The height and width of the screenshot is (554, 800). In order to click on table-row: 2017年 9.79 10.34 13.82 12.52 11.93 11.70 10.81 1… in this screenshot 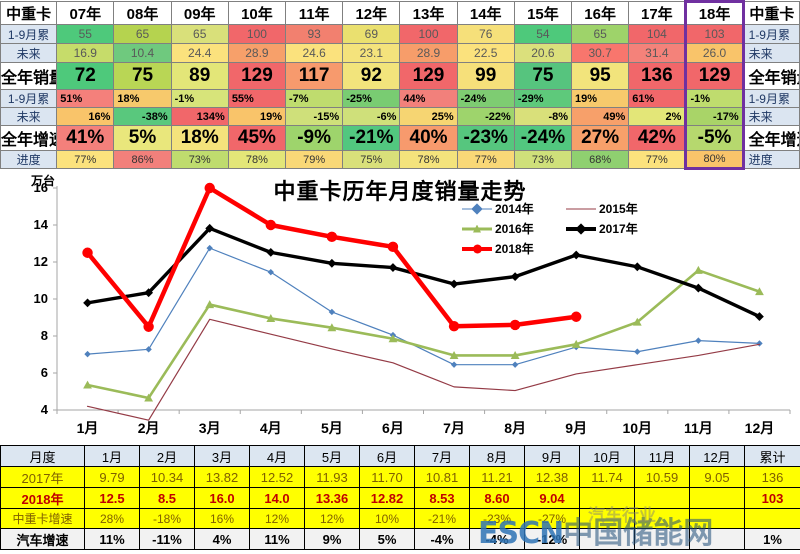, I will do `click(400, 477)`.